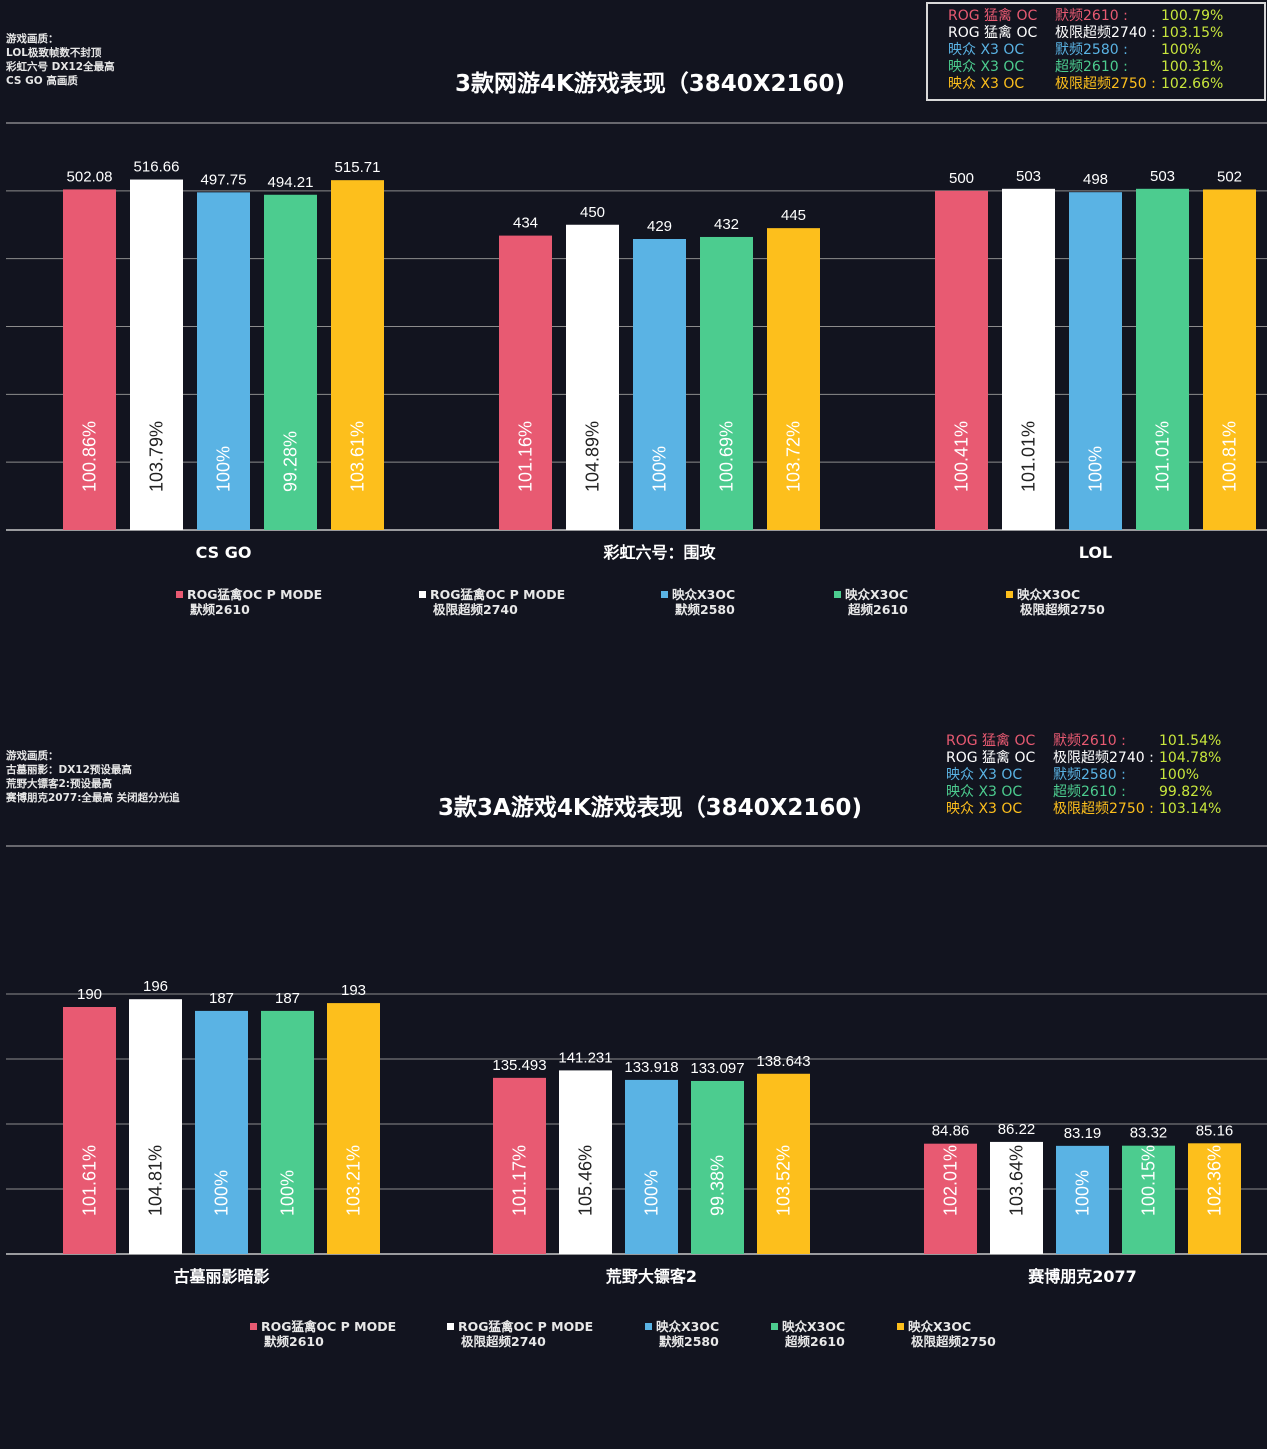 The height and width of the screenshot is (1449, 1267). Describe the element at coordinates (224, 552) in the screenshot. I see `category-label: CS GO` at that location.